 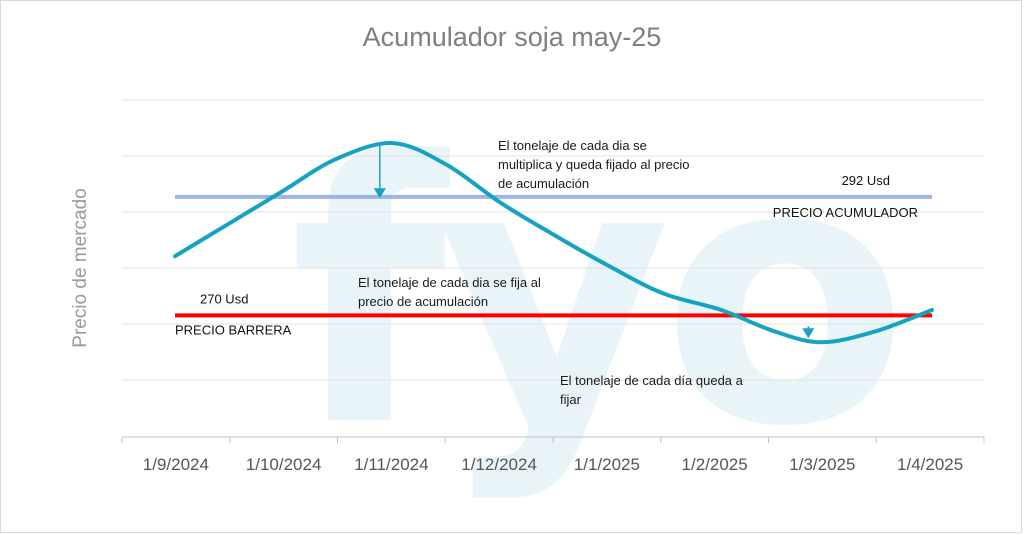 What do you see at coordinates (543, 183) in the screenshot?
I see `annotation-line: de acumulación` at bounding box center [543, 183].